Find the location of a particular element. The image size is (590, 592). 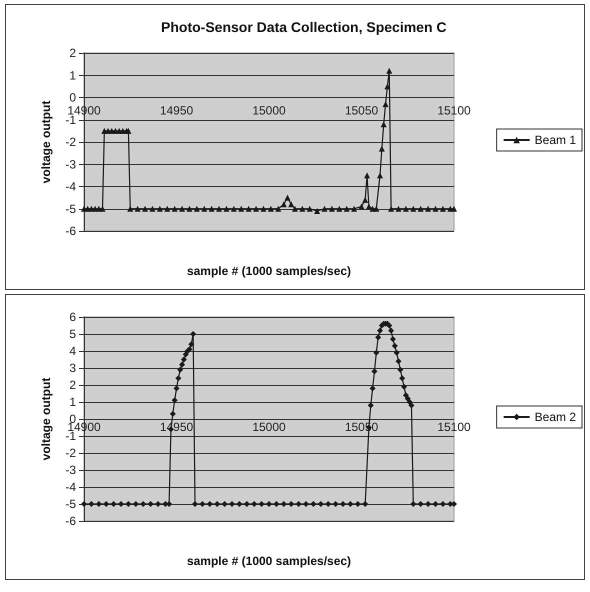

x-tick-label: 15050 is located at coordinates (361, 111).